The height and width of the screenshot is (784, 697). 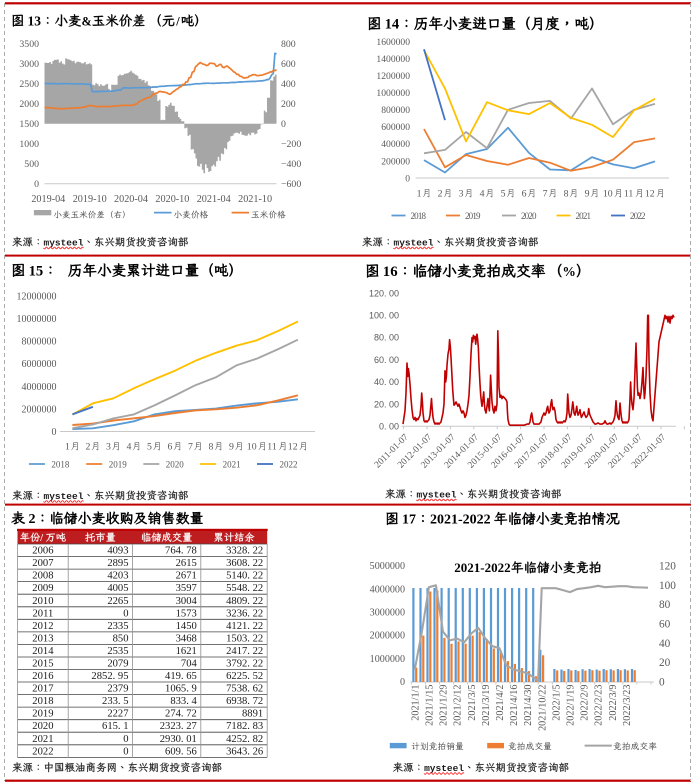 I want to click on svg-text: 1200000, so click(x=393, y=76).